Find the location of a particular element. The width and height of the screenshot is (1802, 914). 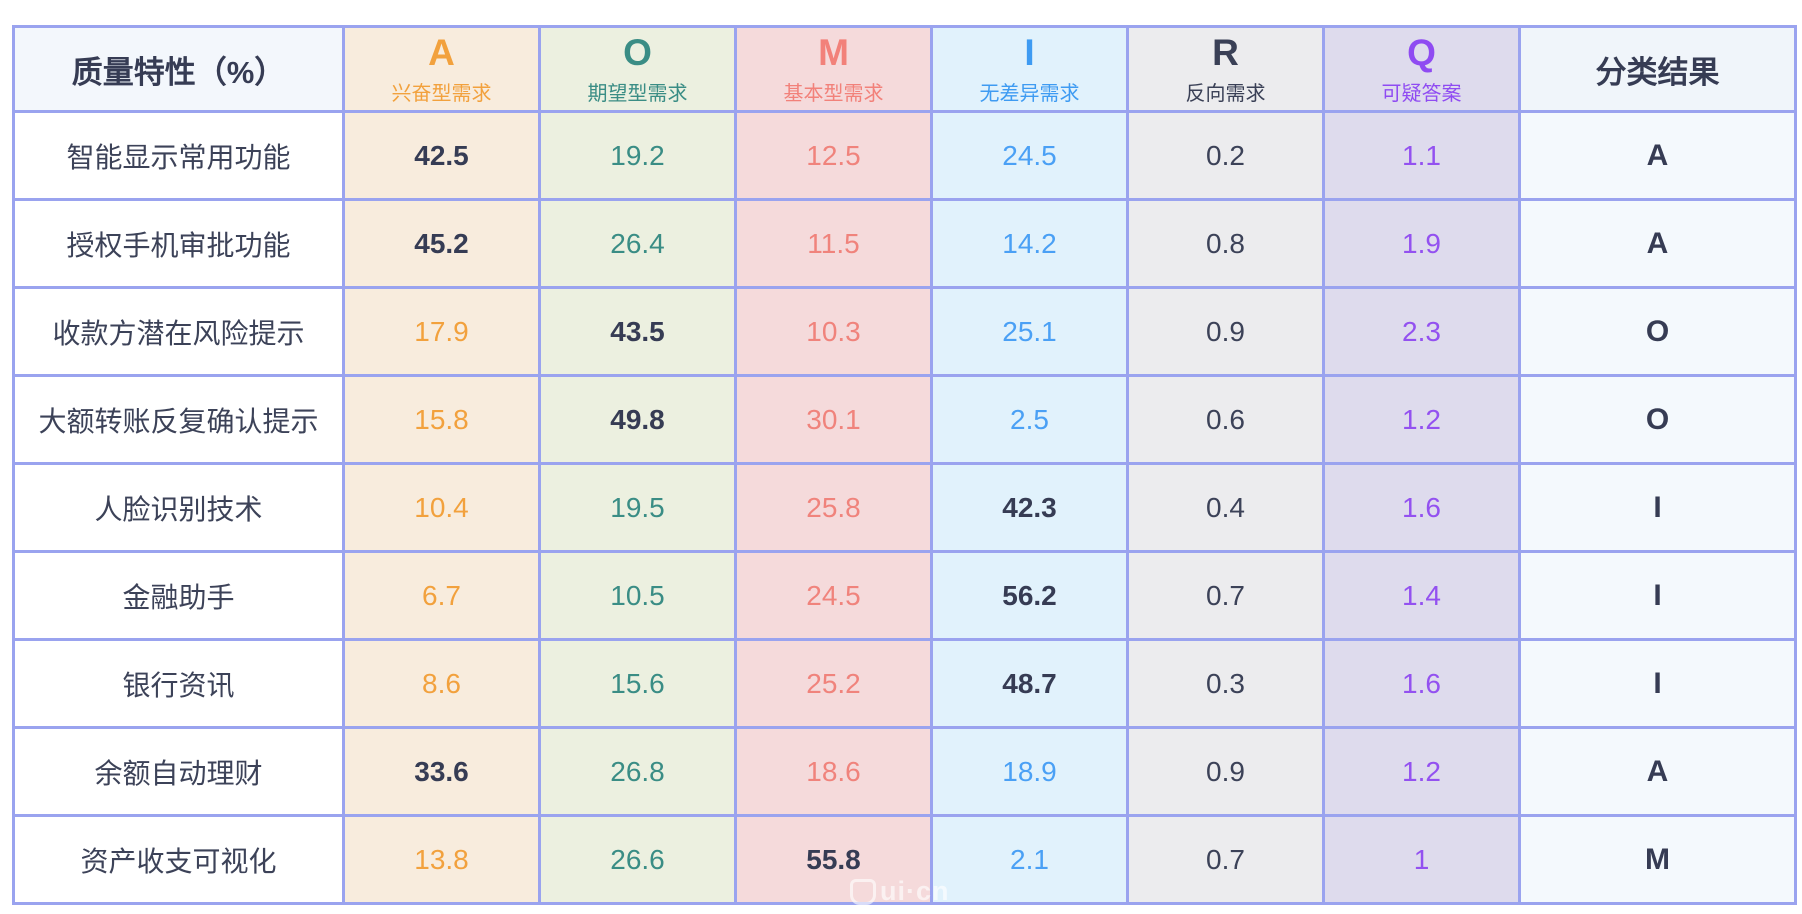

value-cell-r: 0.6 is located at coordinates (1225, 419).